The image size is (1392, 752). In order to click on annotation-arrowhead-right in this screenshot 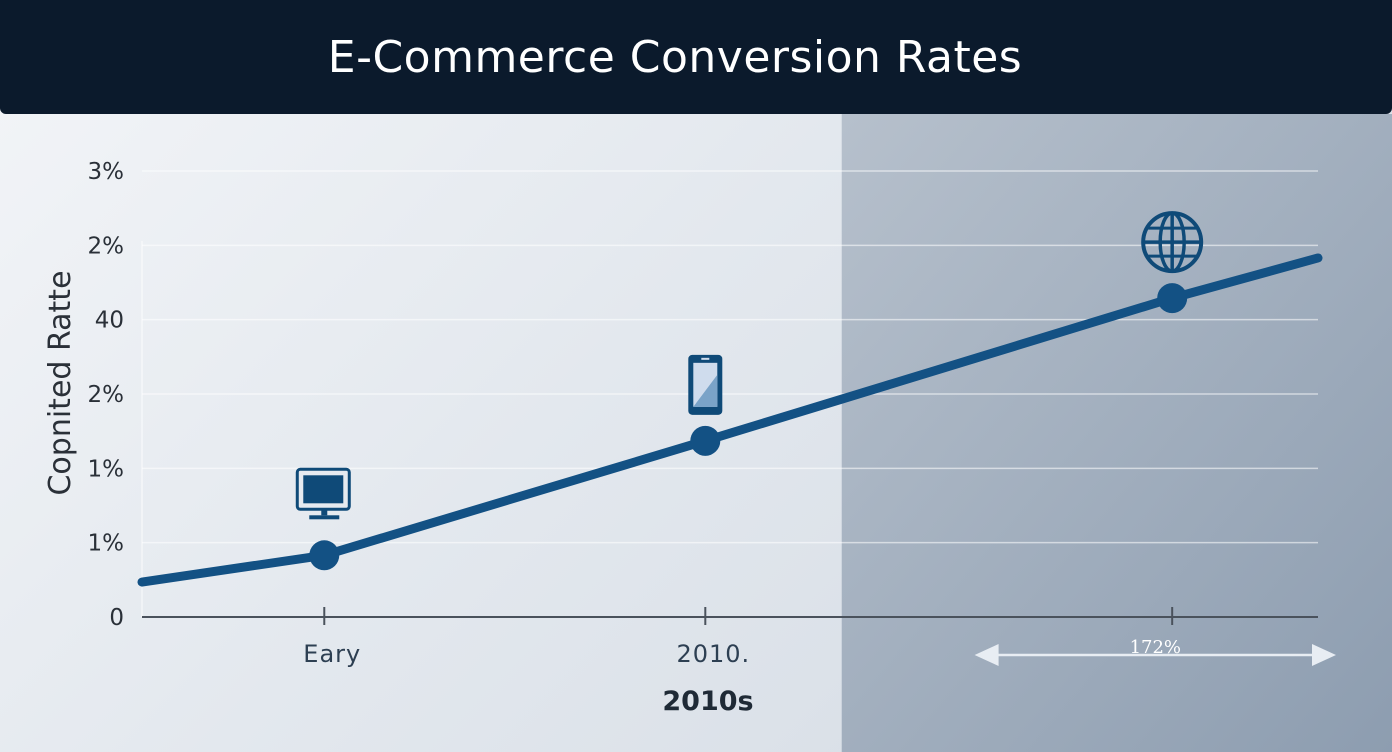, I will do `click(1324, 655)`.